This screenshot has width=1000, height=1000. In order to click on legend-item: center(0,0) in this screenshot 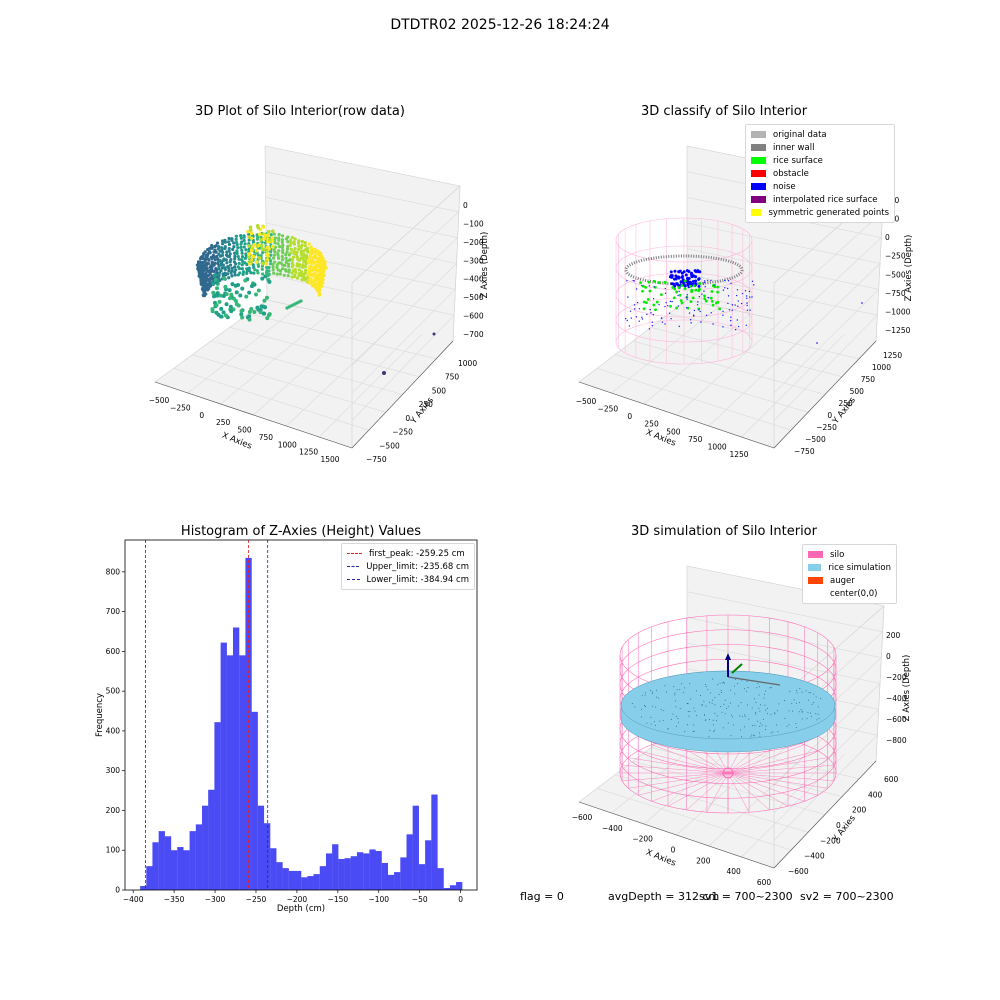, I will do `click(849, 593)`.